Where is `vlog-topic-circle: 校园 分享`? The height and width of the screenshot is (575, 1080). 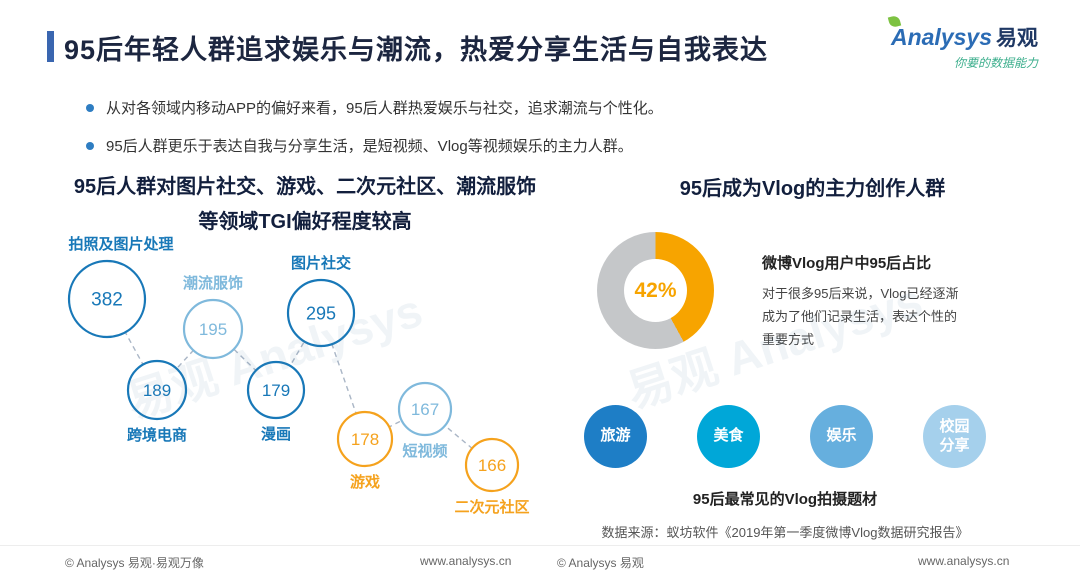 vlog-topic-circle: 校园 分享 is located at coordinates (954, 436).